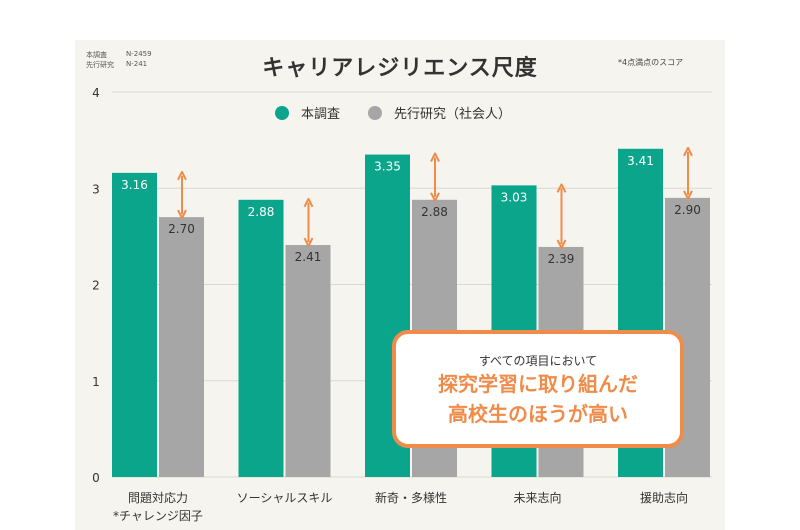 This screenshot has width=800, height=530. Describe the element at coordinates (116, 65) in the screenshot. I see `meta-row-prior: 先行研究 N-241` at that location.